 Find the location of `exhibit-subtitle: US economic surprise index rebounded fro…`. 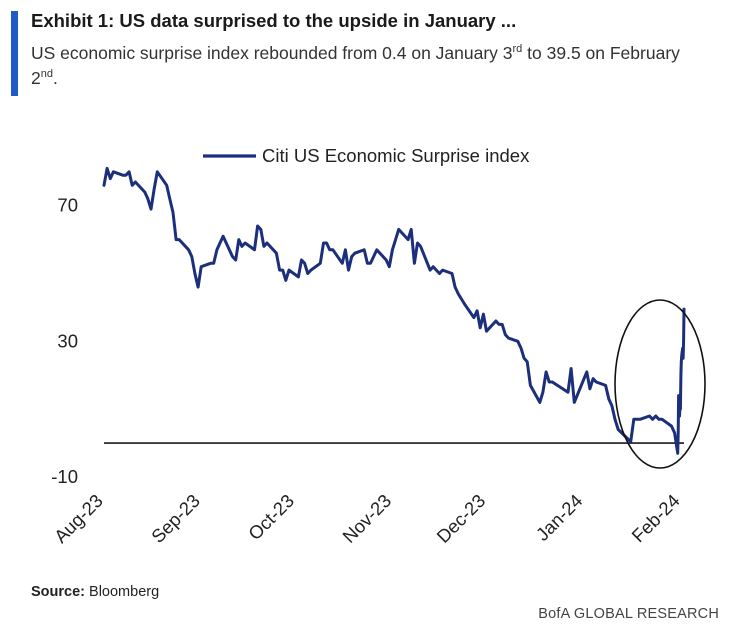

exhibit-subtitle: US economic surprise index rebounded fro… is located at coordinates (371, 66).